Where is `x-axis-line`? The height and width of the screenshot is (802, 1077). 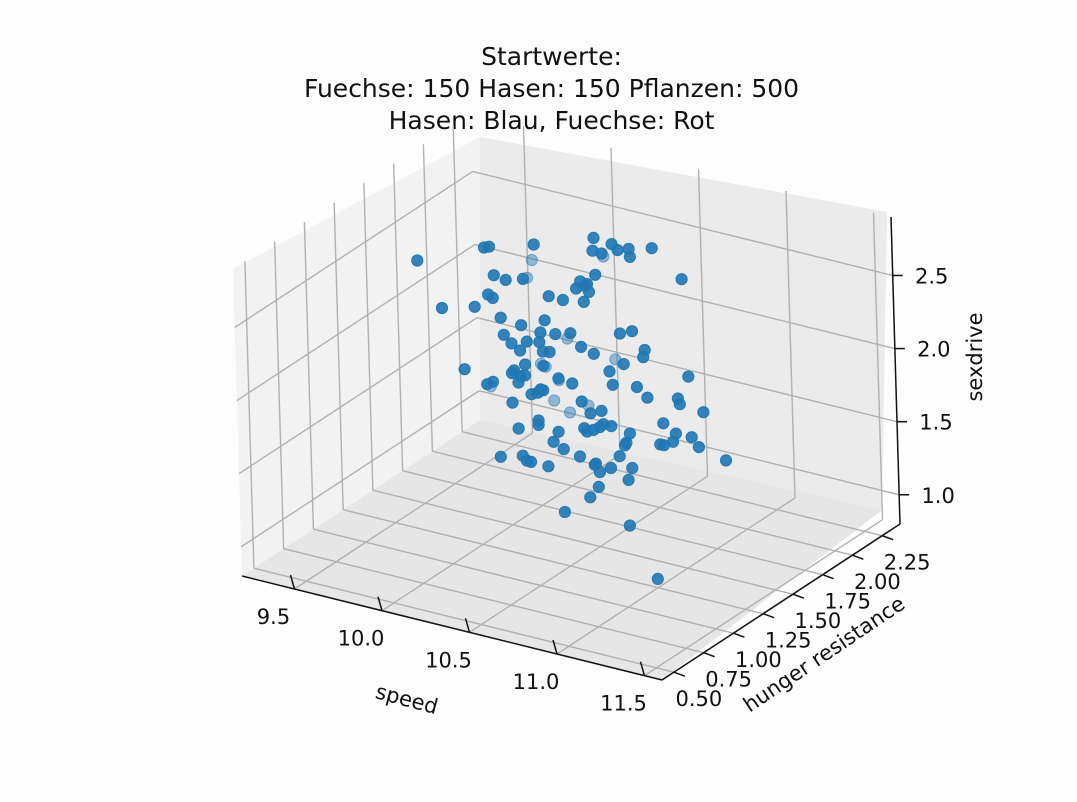
x-axis-line is located at coordinates (452, 628).